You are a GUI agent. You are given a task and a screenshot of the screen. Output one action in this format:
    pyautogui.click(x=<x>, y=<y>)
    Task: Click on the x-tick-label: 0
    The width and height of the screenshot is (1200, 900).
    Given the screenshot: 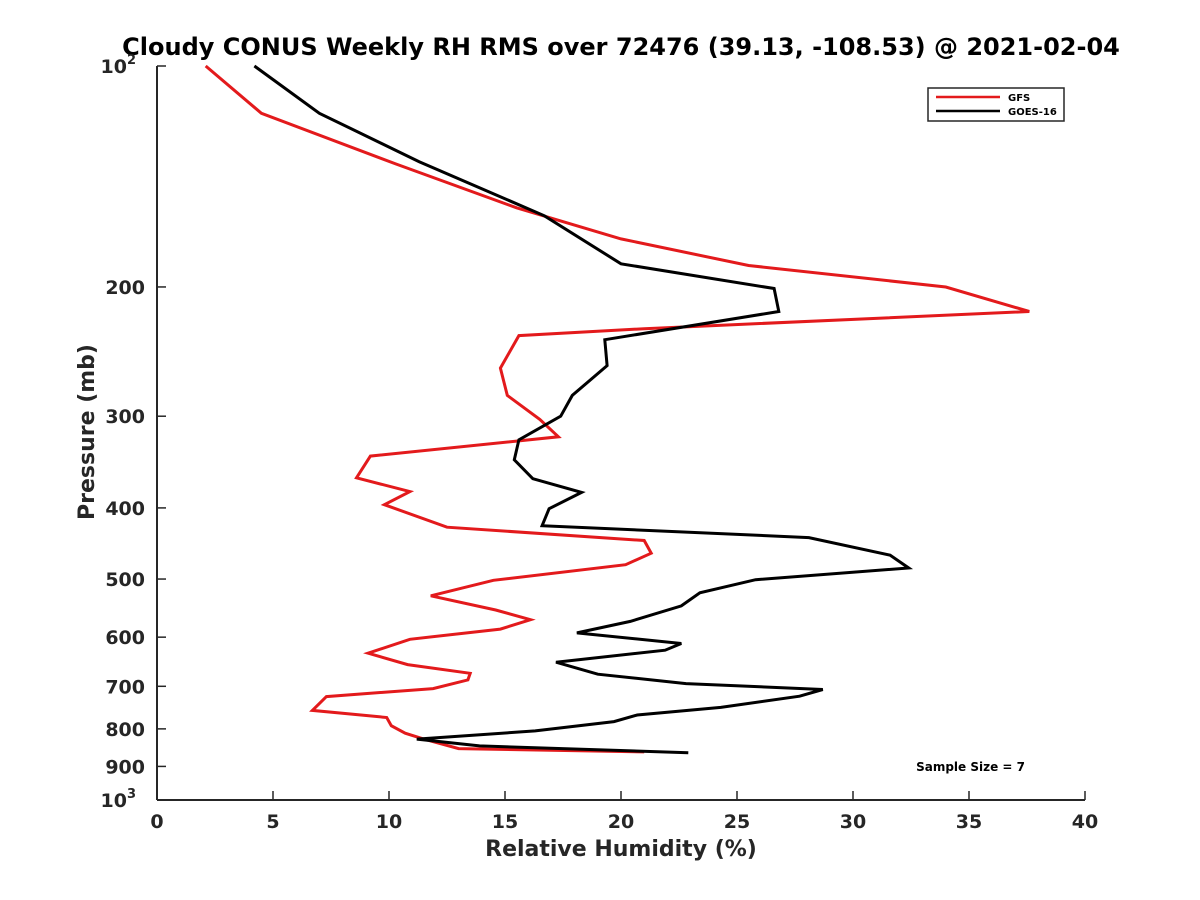 What is the action you would take?
    pyautogui.click(x=156, y=822)
    